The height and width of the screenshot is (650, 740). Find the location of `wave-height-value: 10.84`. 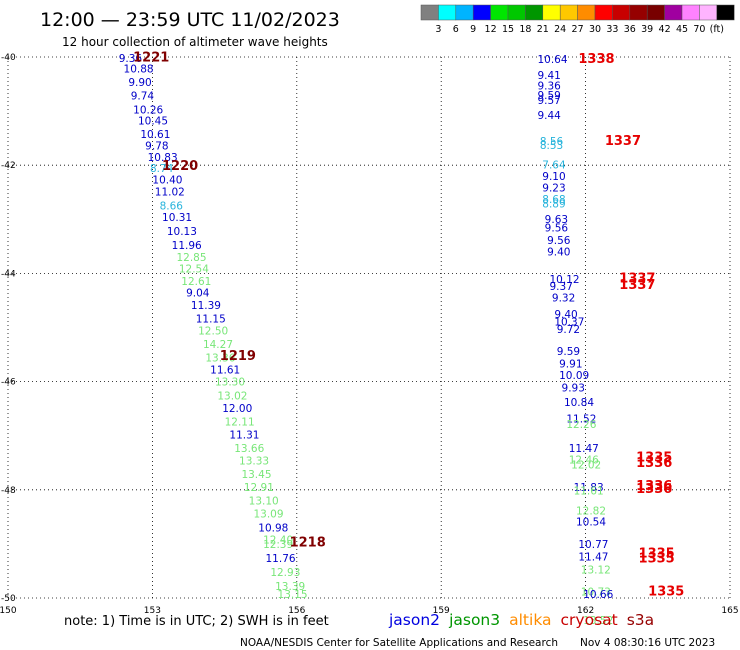

wave-height-value: 10.84 is located at coordinates (579, 403).